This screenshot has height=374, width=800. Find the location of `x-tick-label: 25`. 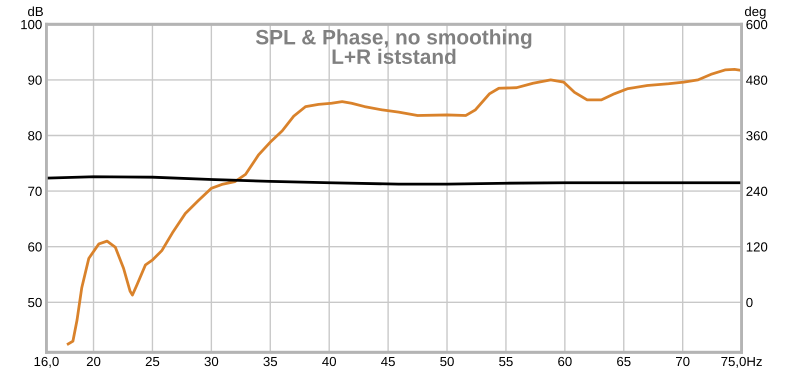

x-tick-label: 25 is located at coordinates (153, 361).